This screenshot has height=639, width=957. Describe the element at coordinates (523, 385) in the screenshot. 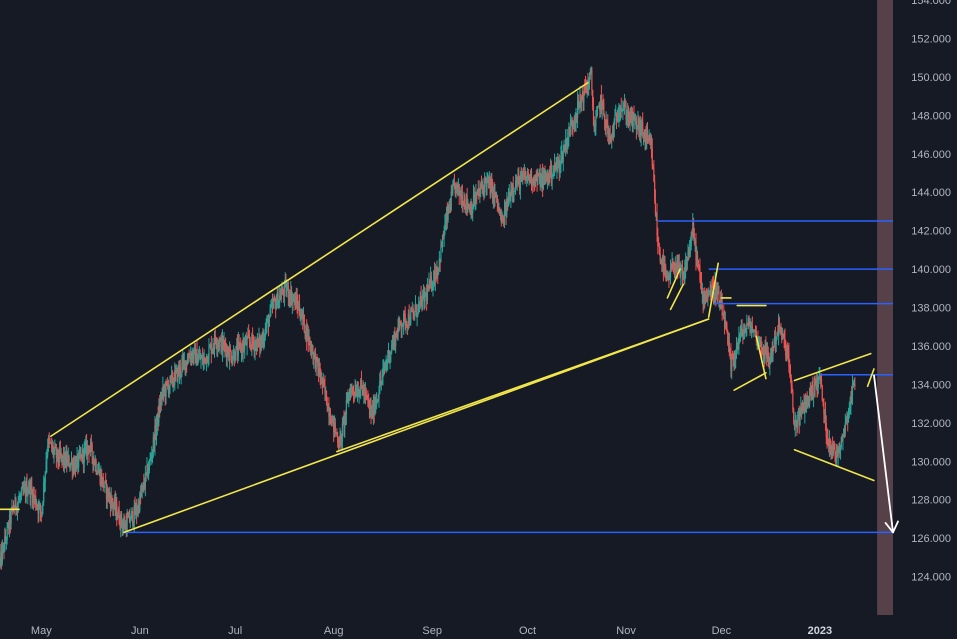

I see `trendline` at that location.